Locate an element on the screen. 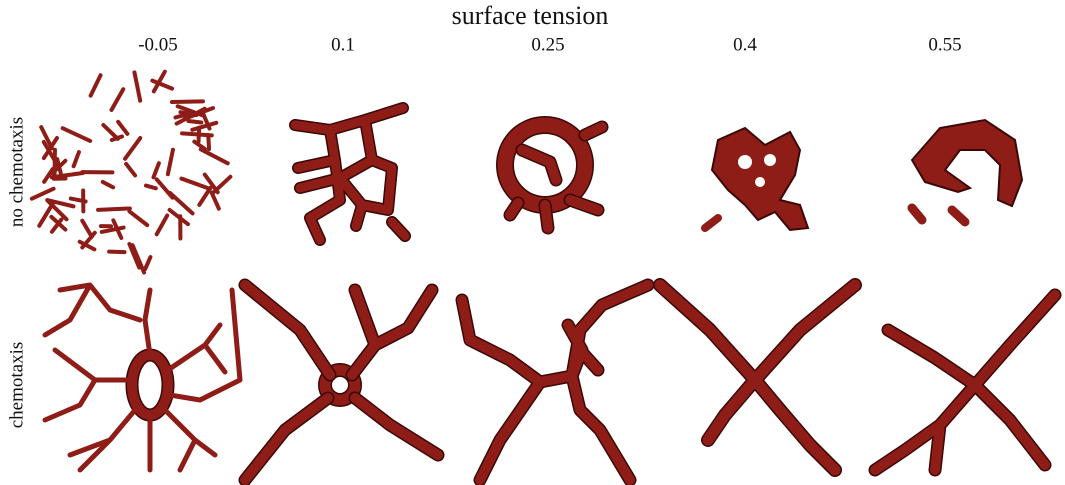 The height and width of the screenshot is (485, 1065). row-label: chemotaxis is located at coordinates (16, 385).